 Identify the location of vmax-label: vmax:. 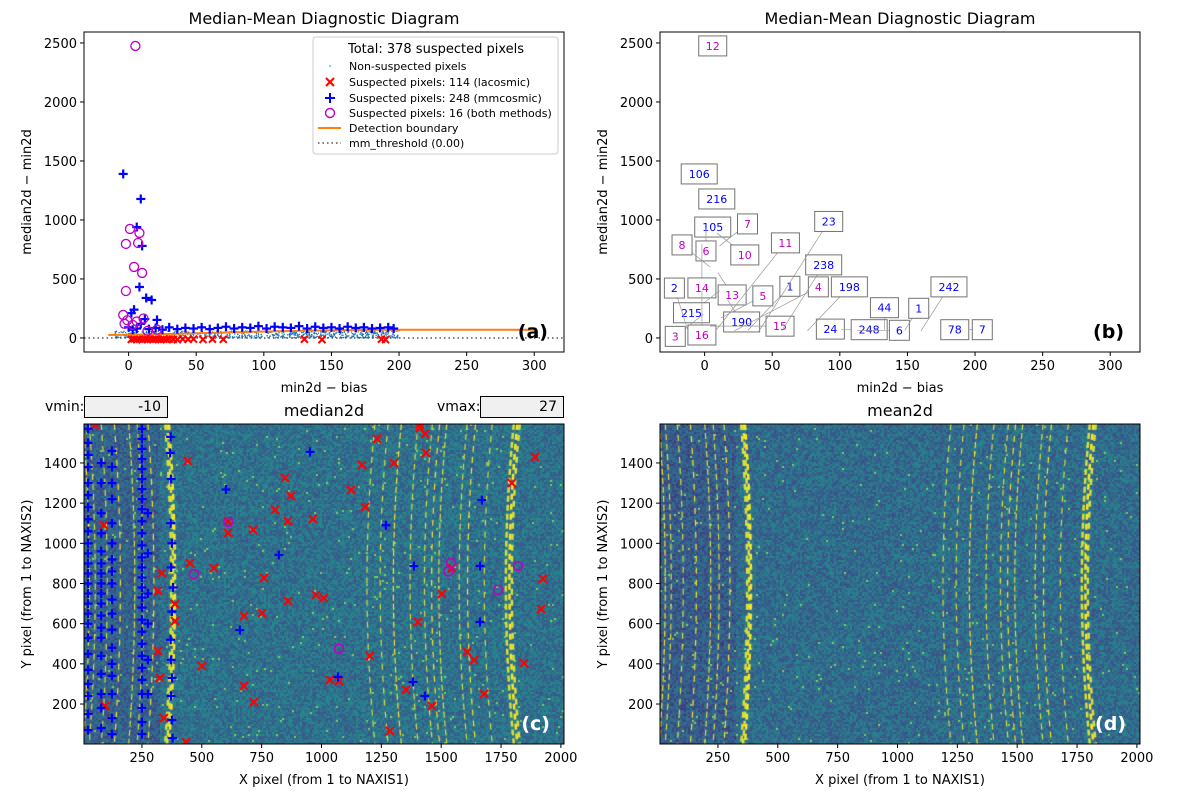
(459, 407).